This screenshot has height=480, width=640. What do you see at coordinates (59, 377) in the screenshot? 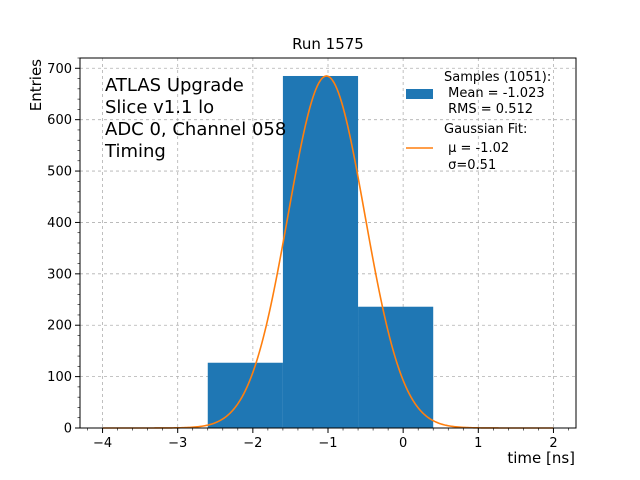
I see `y-tick-label: 100` at bounding box center [59, 377].